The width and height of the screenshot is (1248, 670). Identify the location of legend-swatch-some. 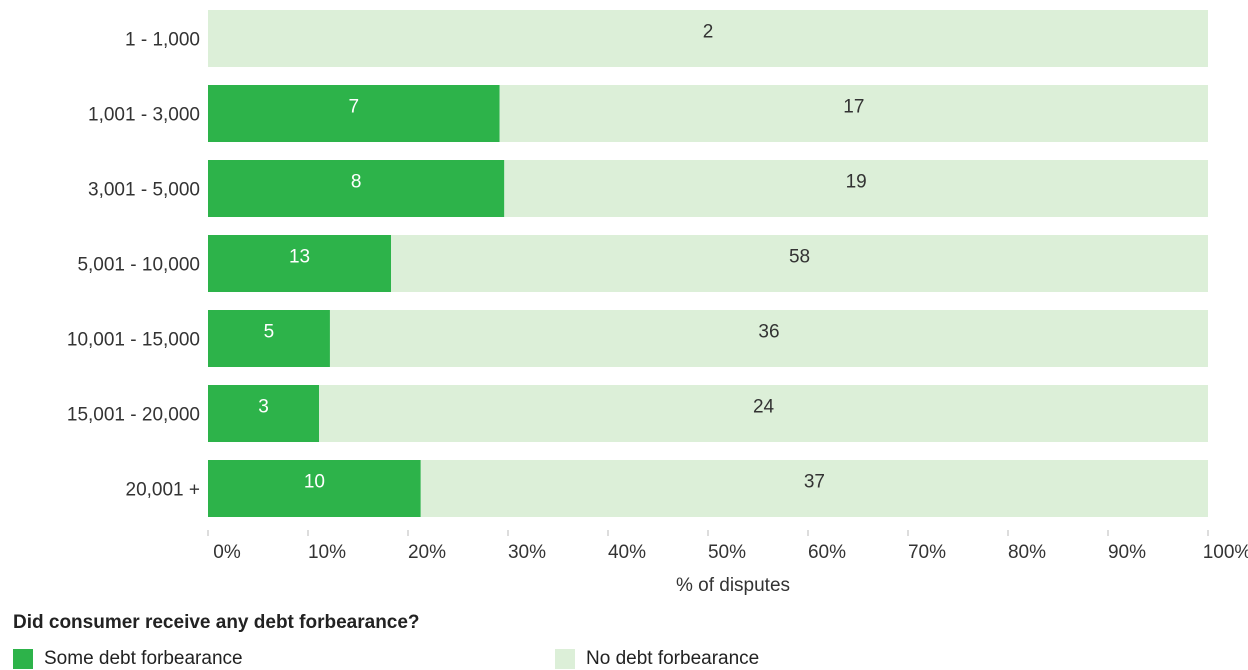
(23, 659).